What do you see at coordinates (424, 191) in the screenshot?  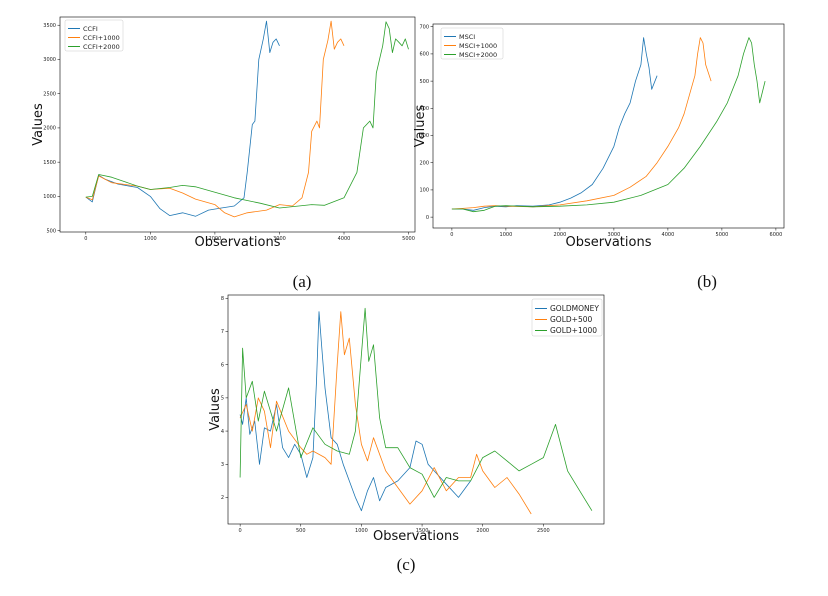 I see `y-tick-label-b: 100` at bounding box center [424, 191].